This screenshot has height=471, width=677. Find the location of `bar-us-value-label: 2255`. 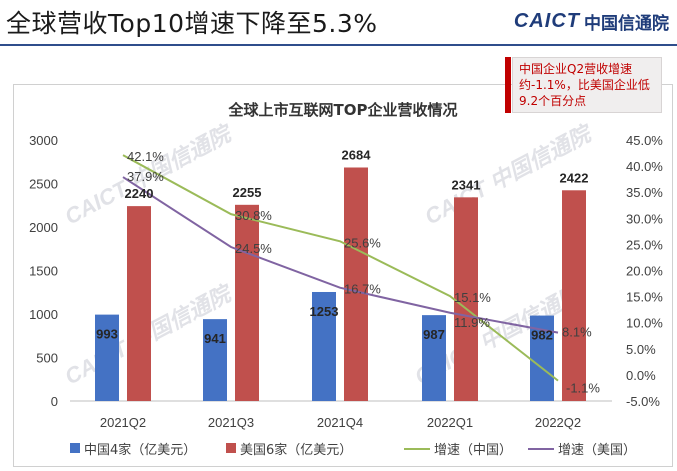

bar-us-value-label: 2255 is located at coordinates (247, 192).